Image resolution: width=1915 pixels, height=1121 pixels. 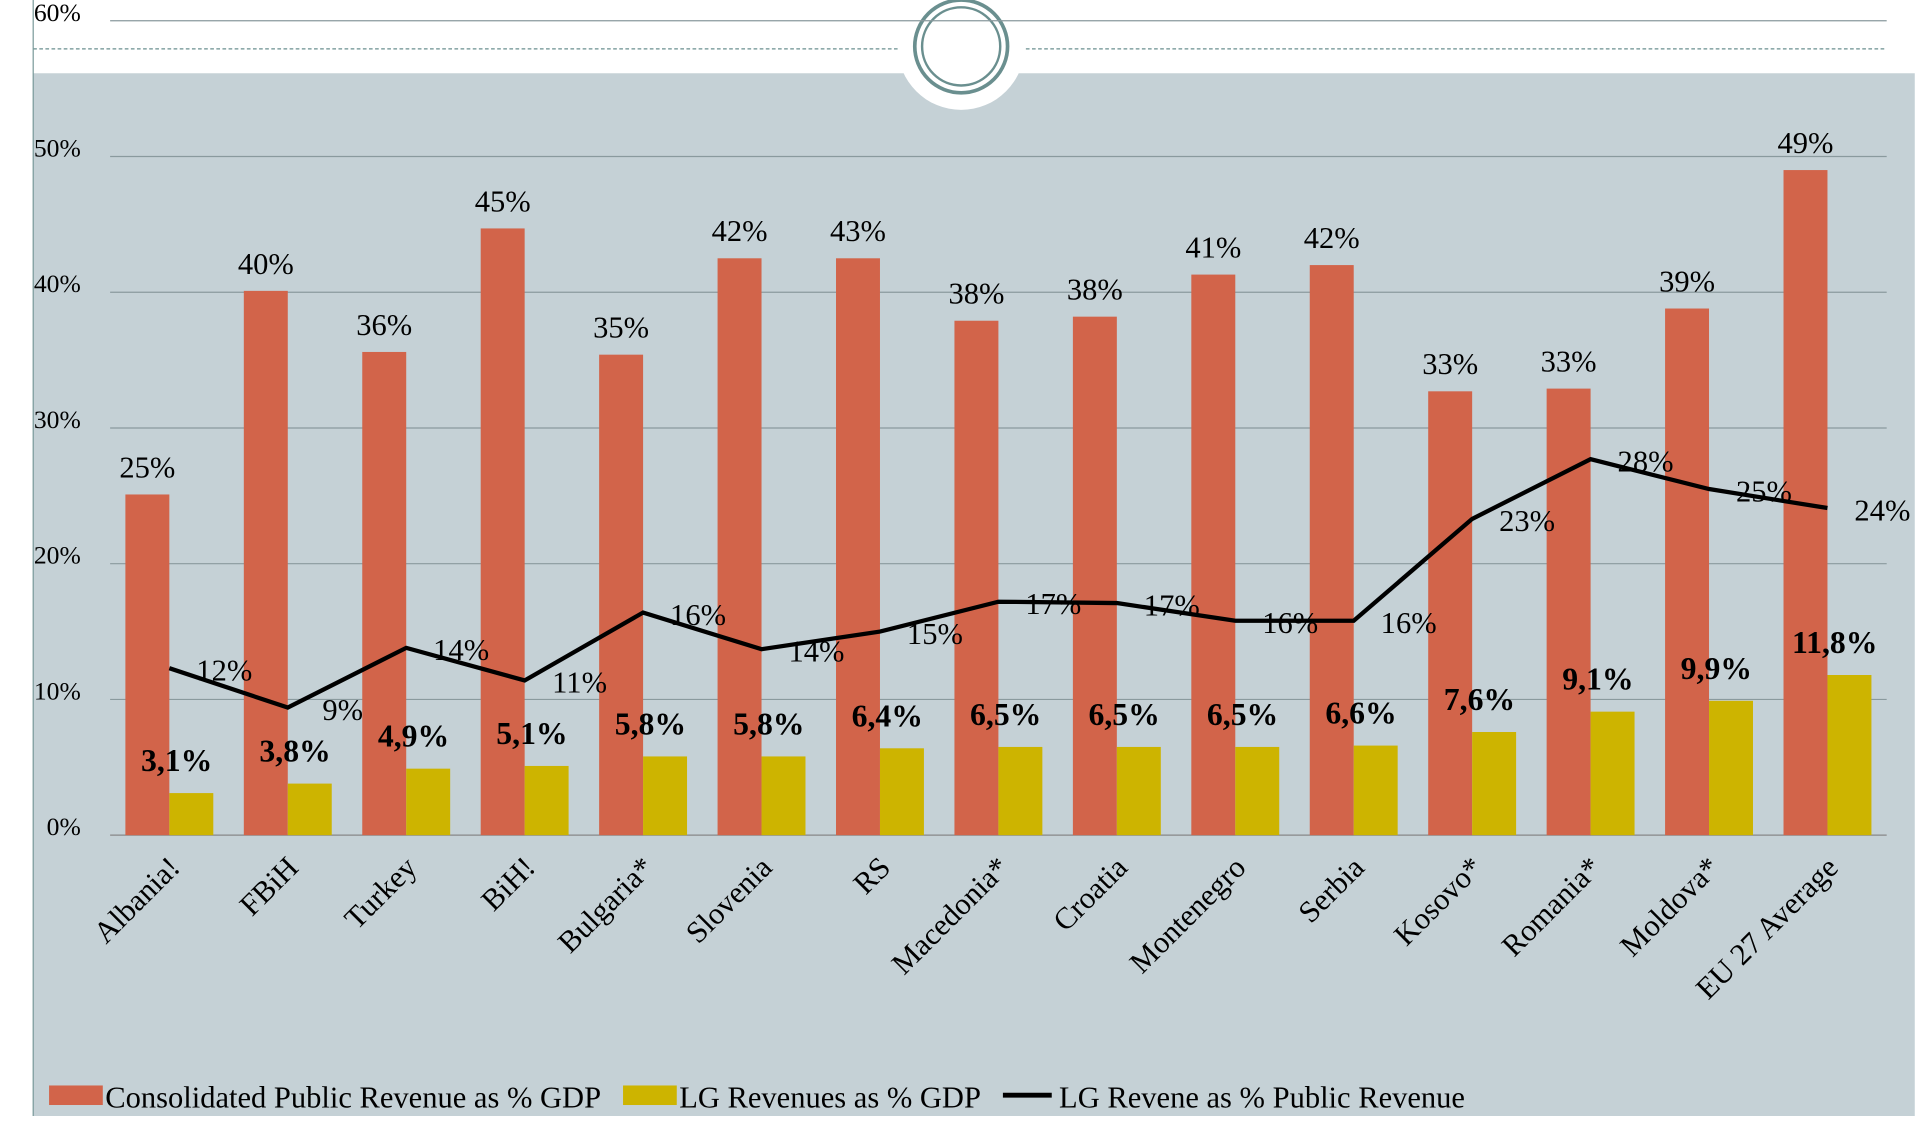 I want to click on y-tick-label: 20%, so click(x=57, y=555).